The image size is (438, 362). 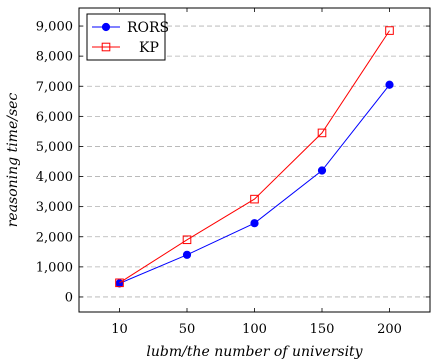 I want to click on x-tick-label: 150, so click(x=322, y=329).